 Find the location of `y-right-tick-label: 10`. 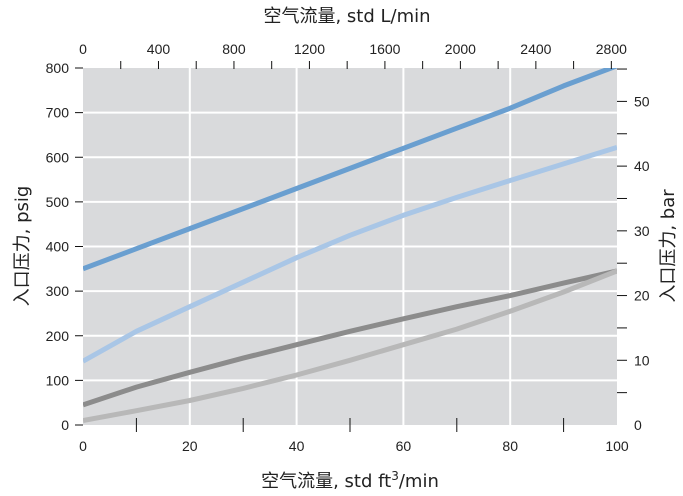

y-right-tick-label: 10 is located at coordinates (642, 360).